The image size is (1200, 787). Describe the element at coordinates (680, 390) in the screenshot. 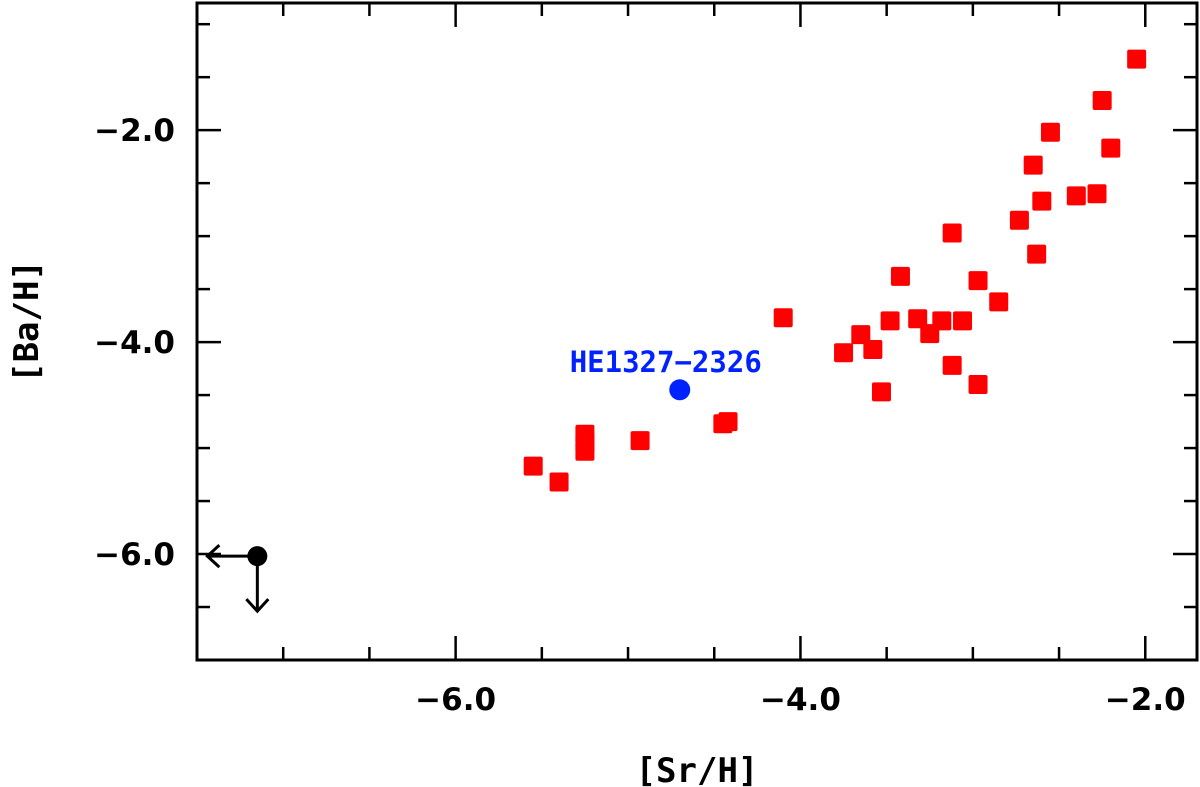

I see `data-point-circle` at that location.